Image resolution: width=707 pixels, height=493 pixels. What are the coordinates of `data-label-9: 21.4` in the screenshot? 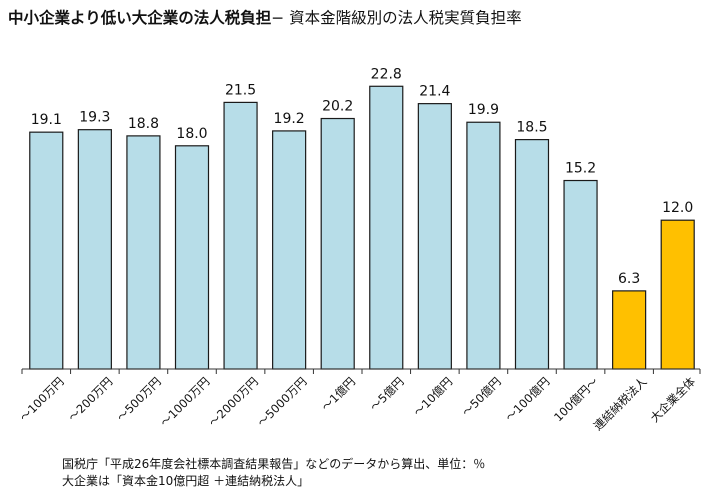 It's located at (434, 92).